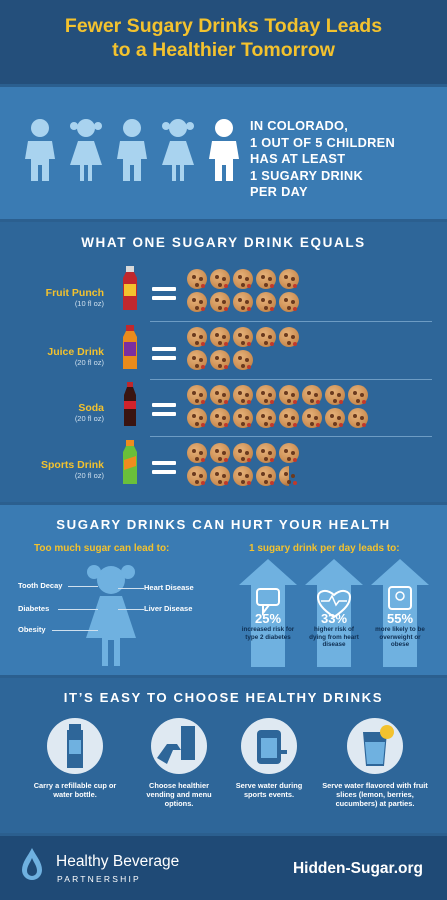 The width and height of the screenshot is (447, 900). I want to click on drink-label: Soda (20 fl oz), so click(89, 412).